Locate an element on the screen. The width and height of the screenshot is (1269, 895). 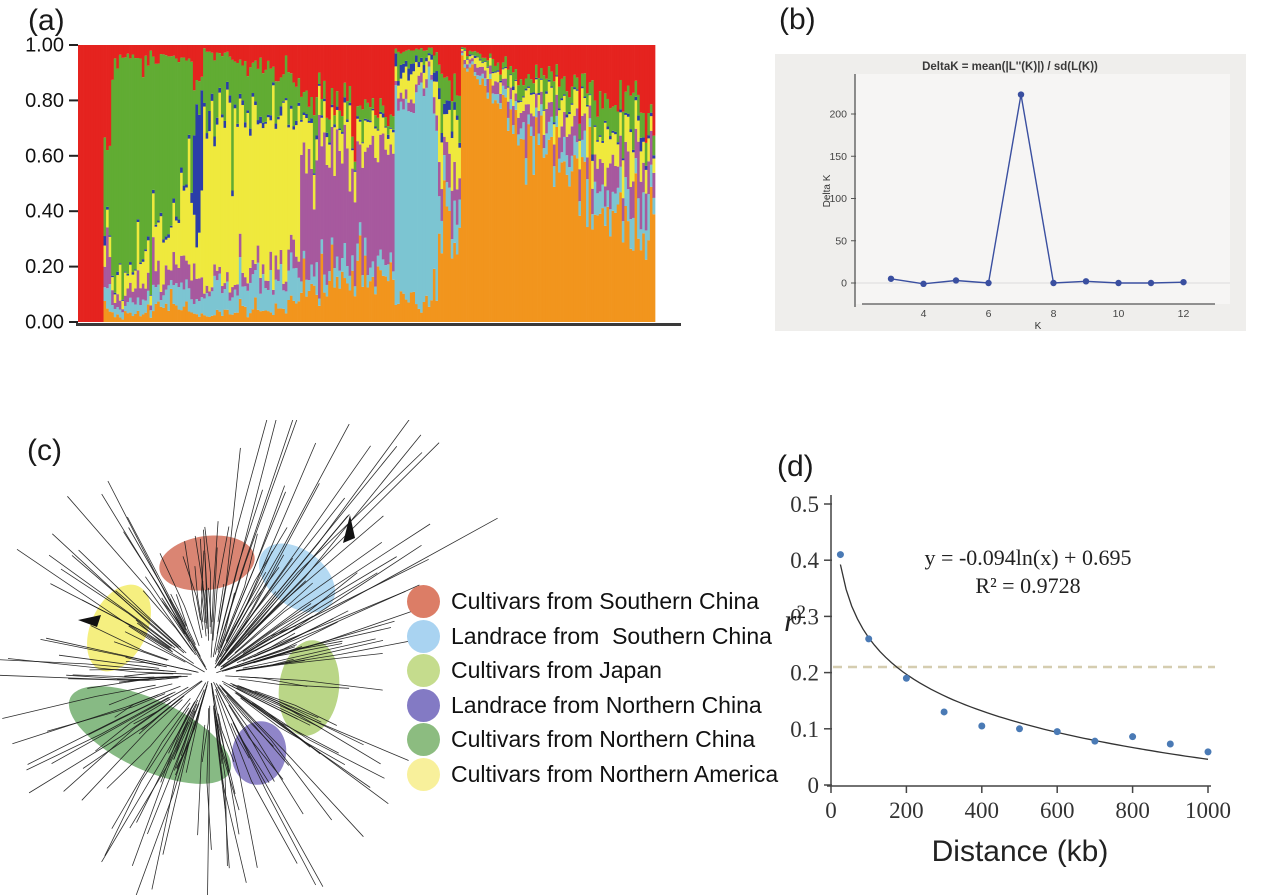
trendline is located at coordinates (1024, 662).